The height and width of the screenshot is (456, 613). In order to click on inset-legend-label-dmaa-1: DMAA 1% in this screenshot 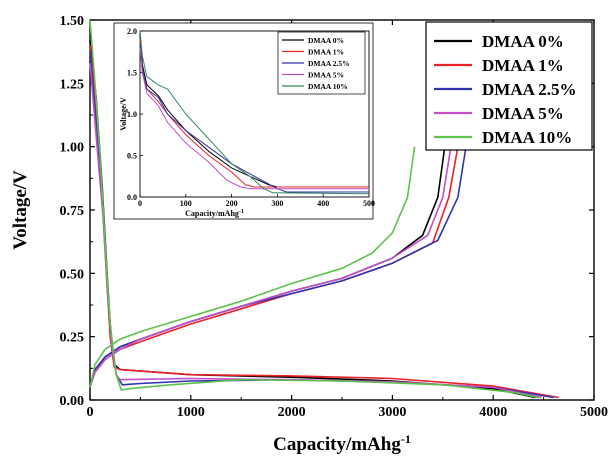, I will do `click(326, 52)`.